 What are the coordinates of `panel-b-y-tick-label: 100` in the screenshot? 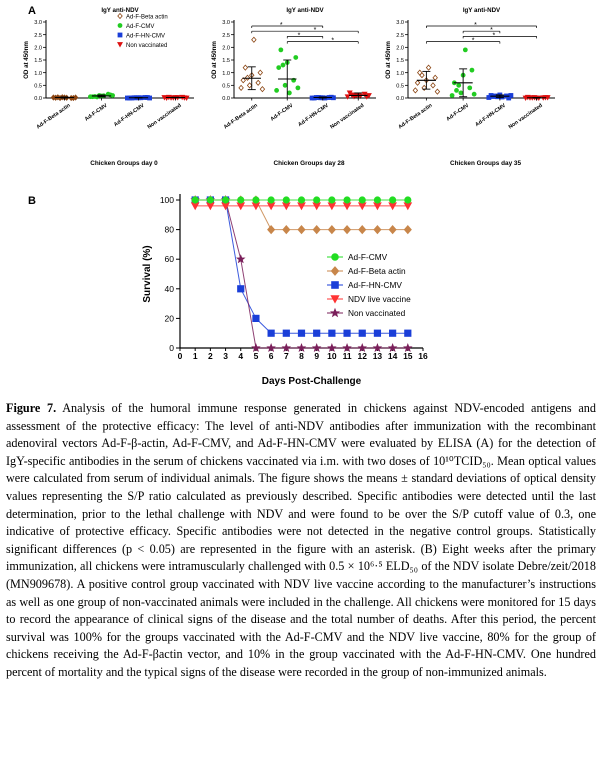 It's located at (167, 200).